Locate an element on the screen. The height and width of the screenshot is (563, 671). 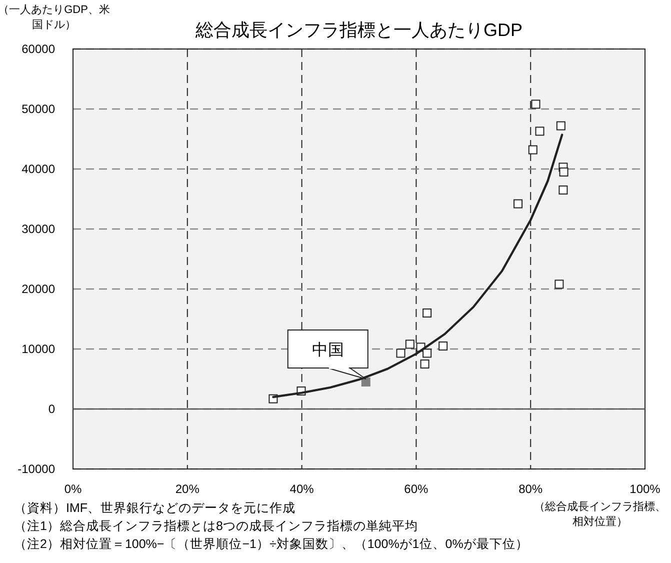
x-tick-label: 60% is located at coordinates (416, 489).